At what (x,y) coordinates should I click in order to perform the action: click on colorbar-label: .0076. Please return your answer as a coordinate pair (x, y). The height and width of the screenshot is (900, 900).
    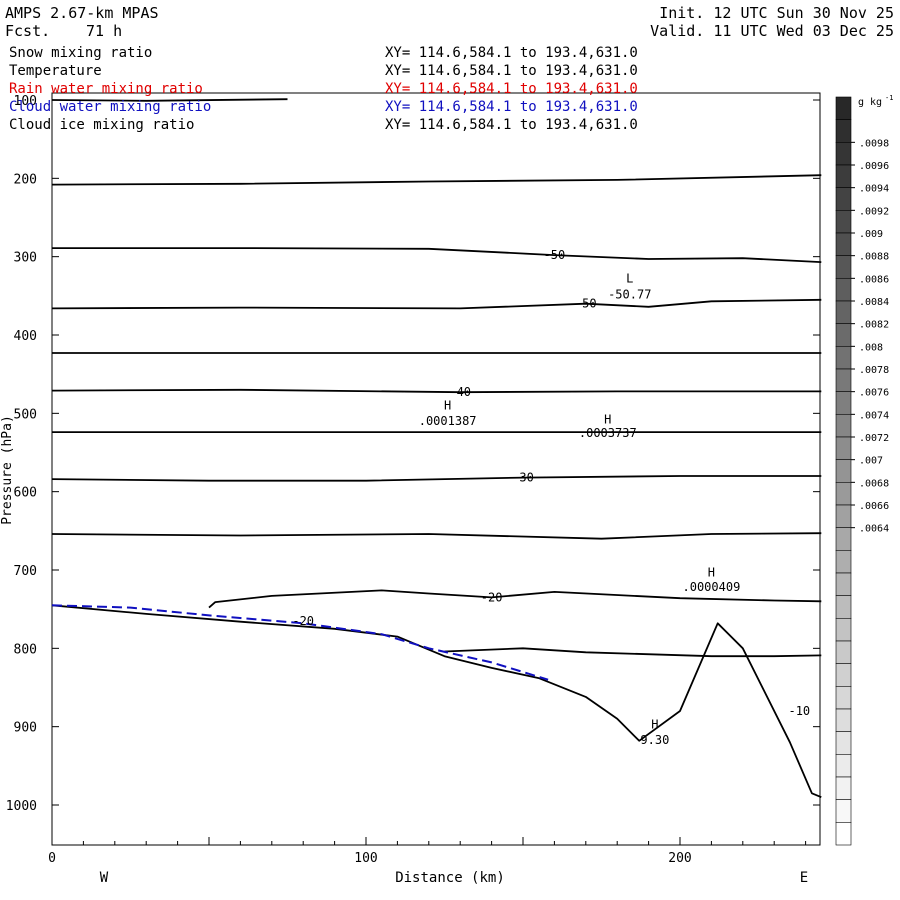
    Looking at the image, I should click on (874, 393).